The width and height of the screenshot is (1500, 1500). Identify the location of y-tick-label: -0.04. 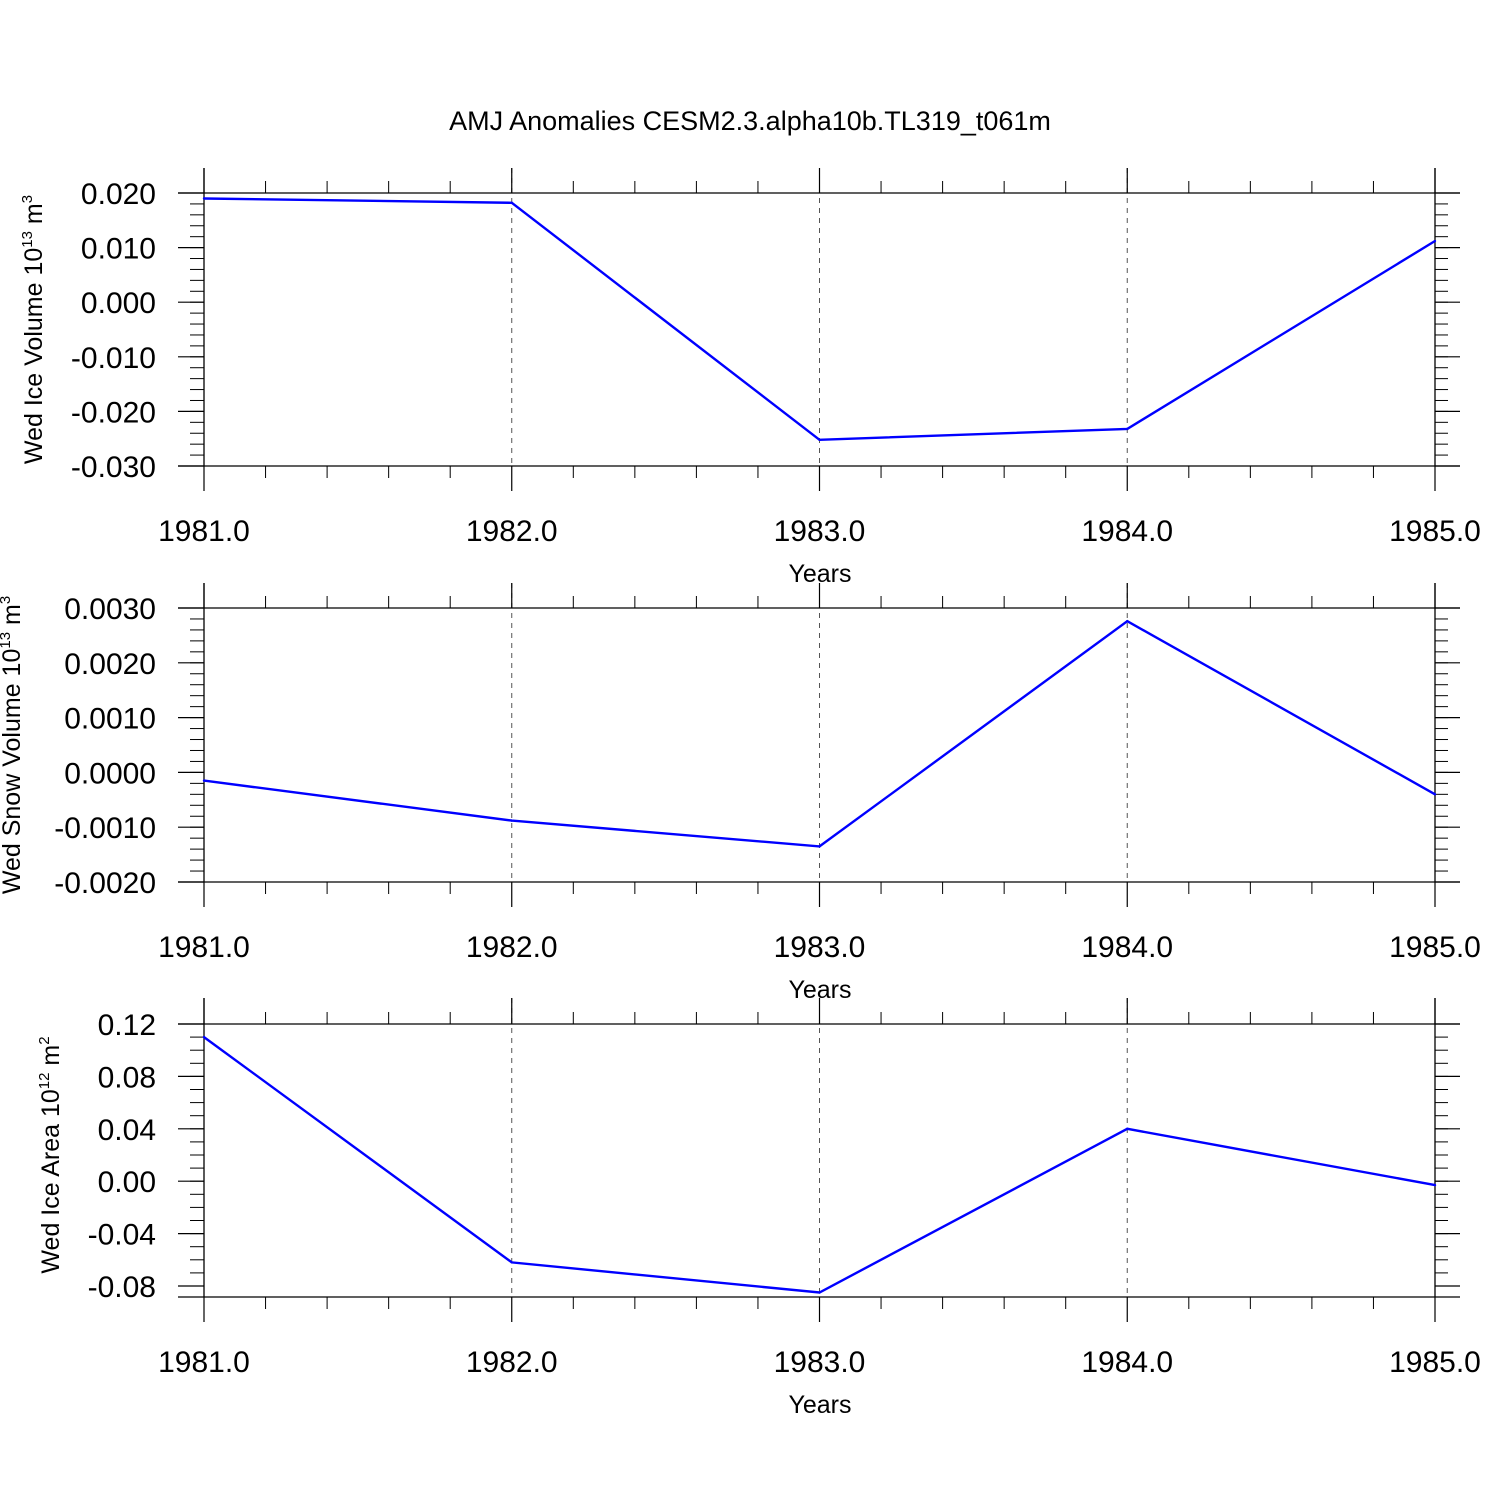
(122, 1235).